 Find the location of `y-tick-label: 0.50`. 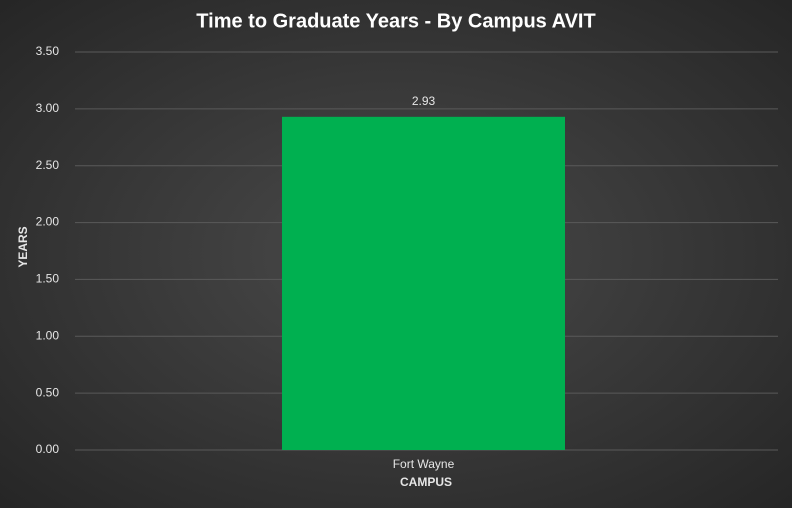

y-tick-label: 0.50 is located at coordinates (48, 392).